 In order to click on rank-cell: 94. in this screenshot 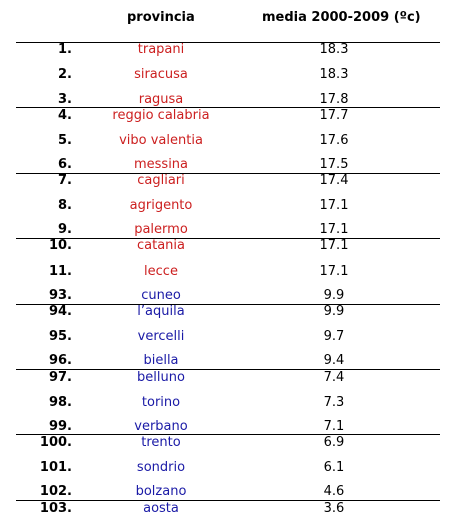, I will do `click(60, 311)`.